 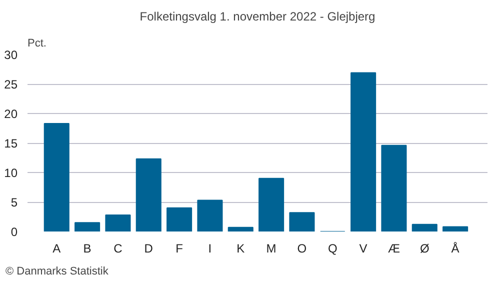 What do you see at coordinates (14, 203) in the screenshot?
I see `y-tick-label: 5` at bounding box center [14, 203].